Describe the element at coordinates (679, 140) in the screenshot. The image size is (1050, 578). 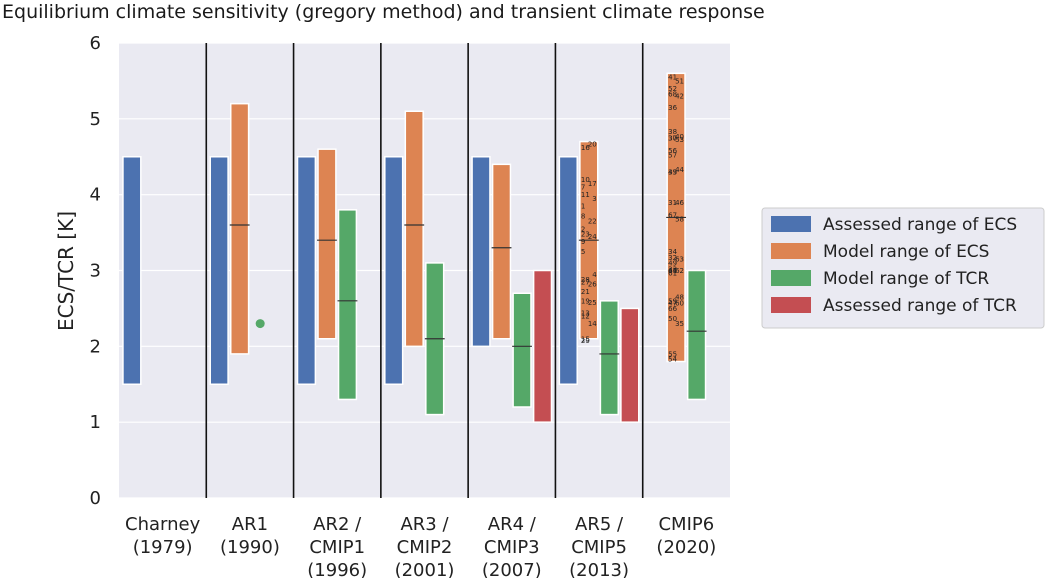
I see `model-label: 53` at that location.